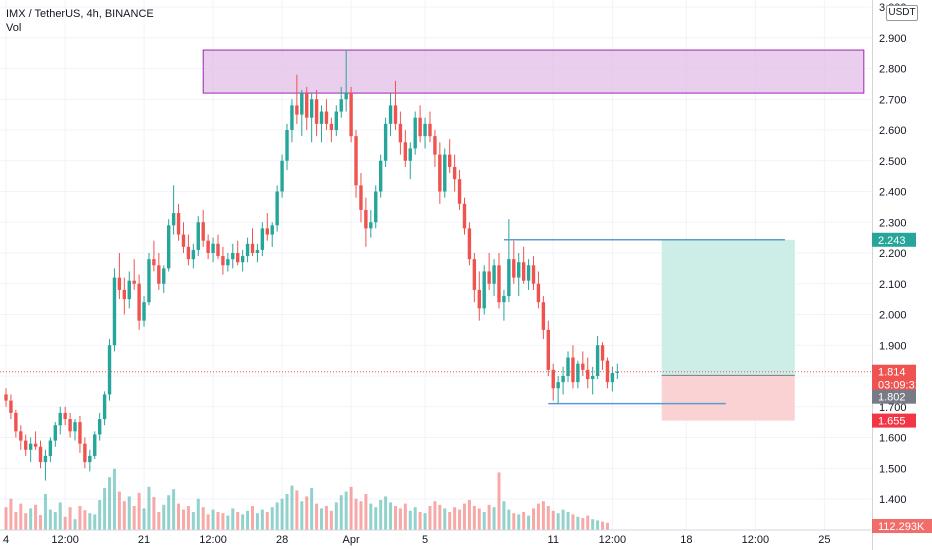 The width and height of the screenshot is (932, 550). What do you see at coordinates (728, 398) in the screenshot?
I see `long-position-stop-zone` at bounding box center [728, 398].